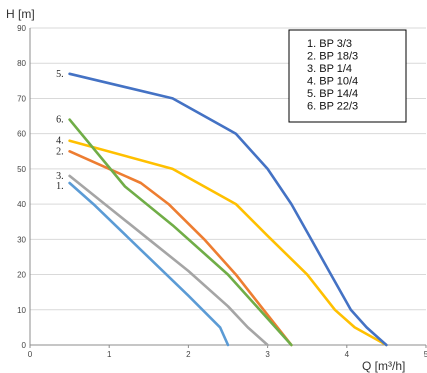 This screenshot has height=373, width=427. I want to click on legend-box, so click(347, 76).